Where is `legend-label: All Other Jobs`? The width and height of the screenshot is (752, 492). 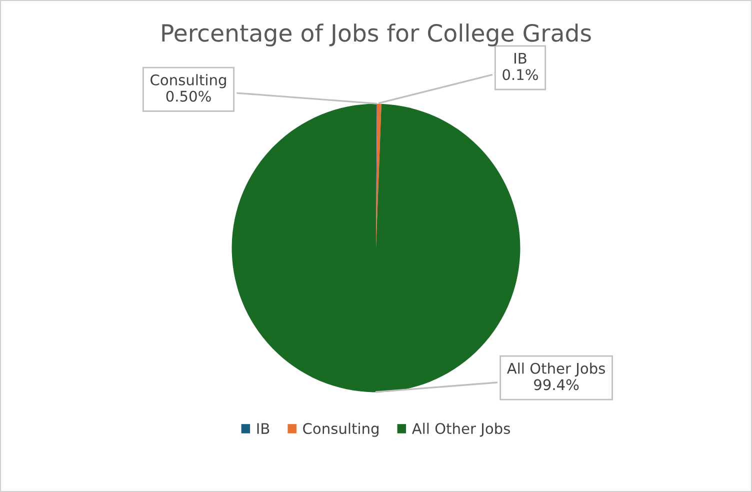 legend-label: All Other Jobs is located at coordinates (461, 429).